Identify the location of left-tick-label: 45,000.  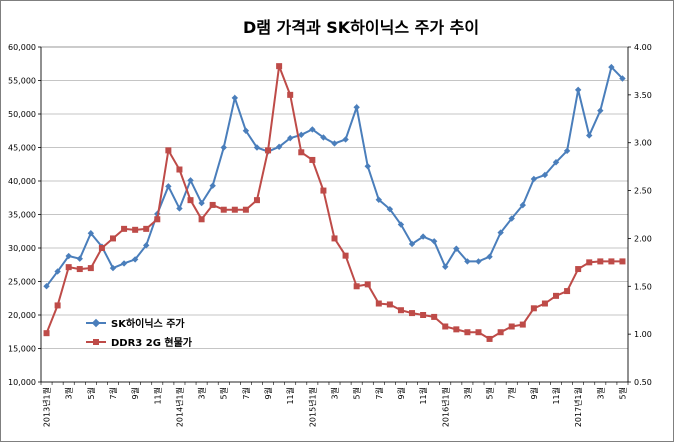
(22, 148).